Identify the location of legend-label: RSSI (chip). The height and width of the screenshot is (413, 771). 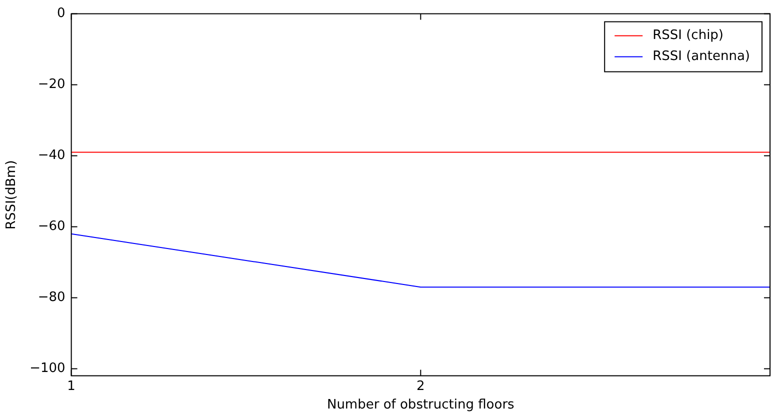
(688, 36).